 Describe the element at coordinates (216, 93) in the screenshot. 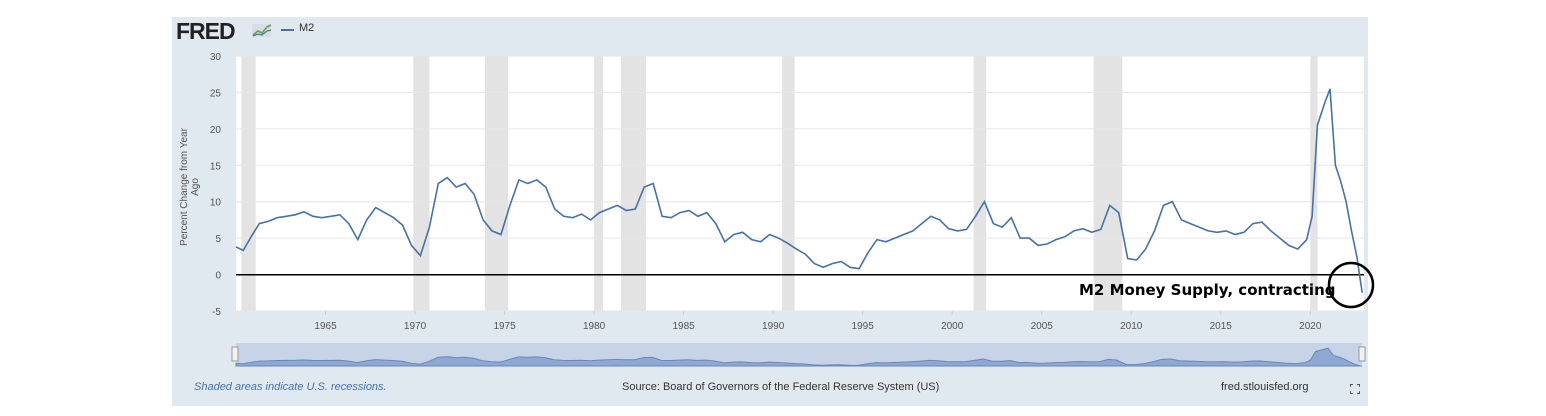

I see `y-tick-label: 25` at that location.